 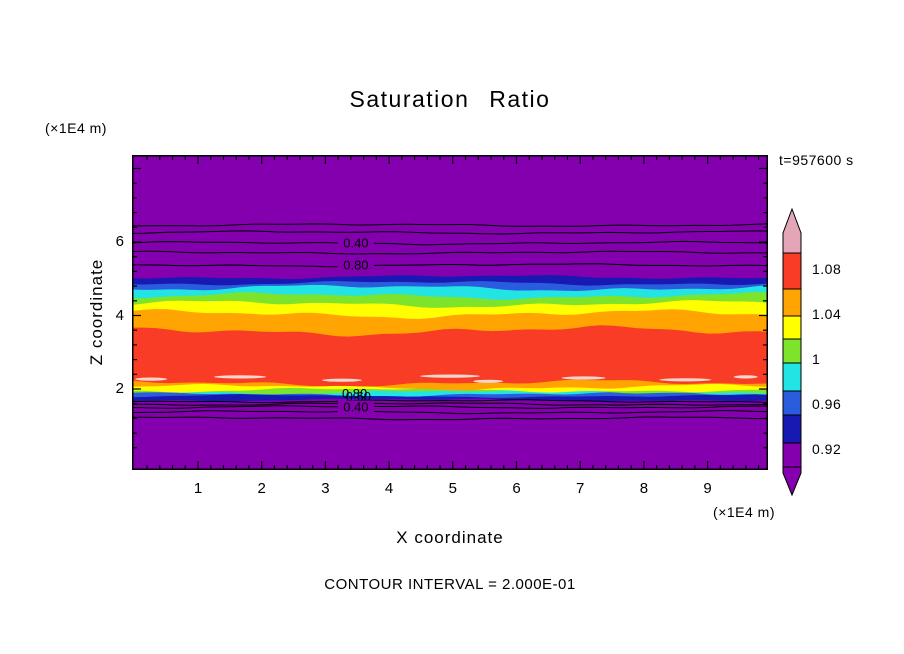 What do you see at coordinates (452, 488) in the screenshot?
I see `x-tick-label: 5` at bounding box center [452, 488].